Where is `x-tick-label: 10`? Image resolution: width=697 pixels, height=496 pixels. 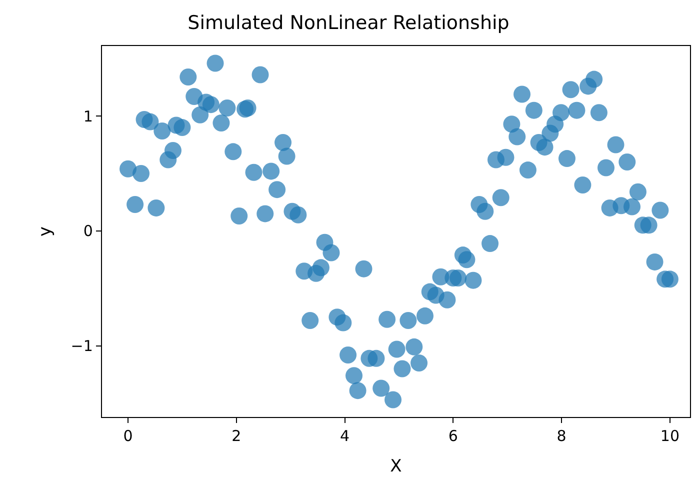
x-tick-label: 10 is located at coordinates (670, 436).